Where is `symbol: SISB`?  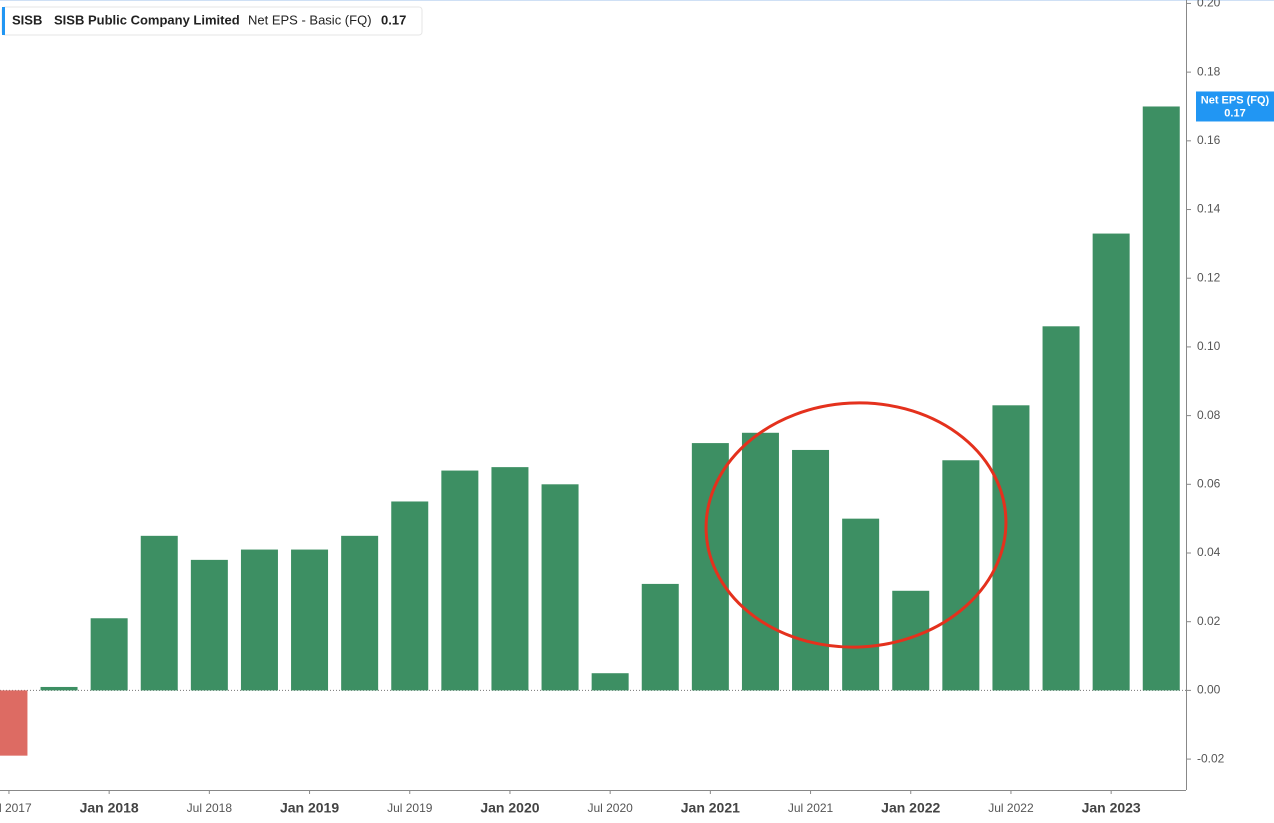
symbol: SISB is located at coordinates (27, 19).